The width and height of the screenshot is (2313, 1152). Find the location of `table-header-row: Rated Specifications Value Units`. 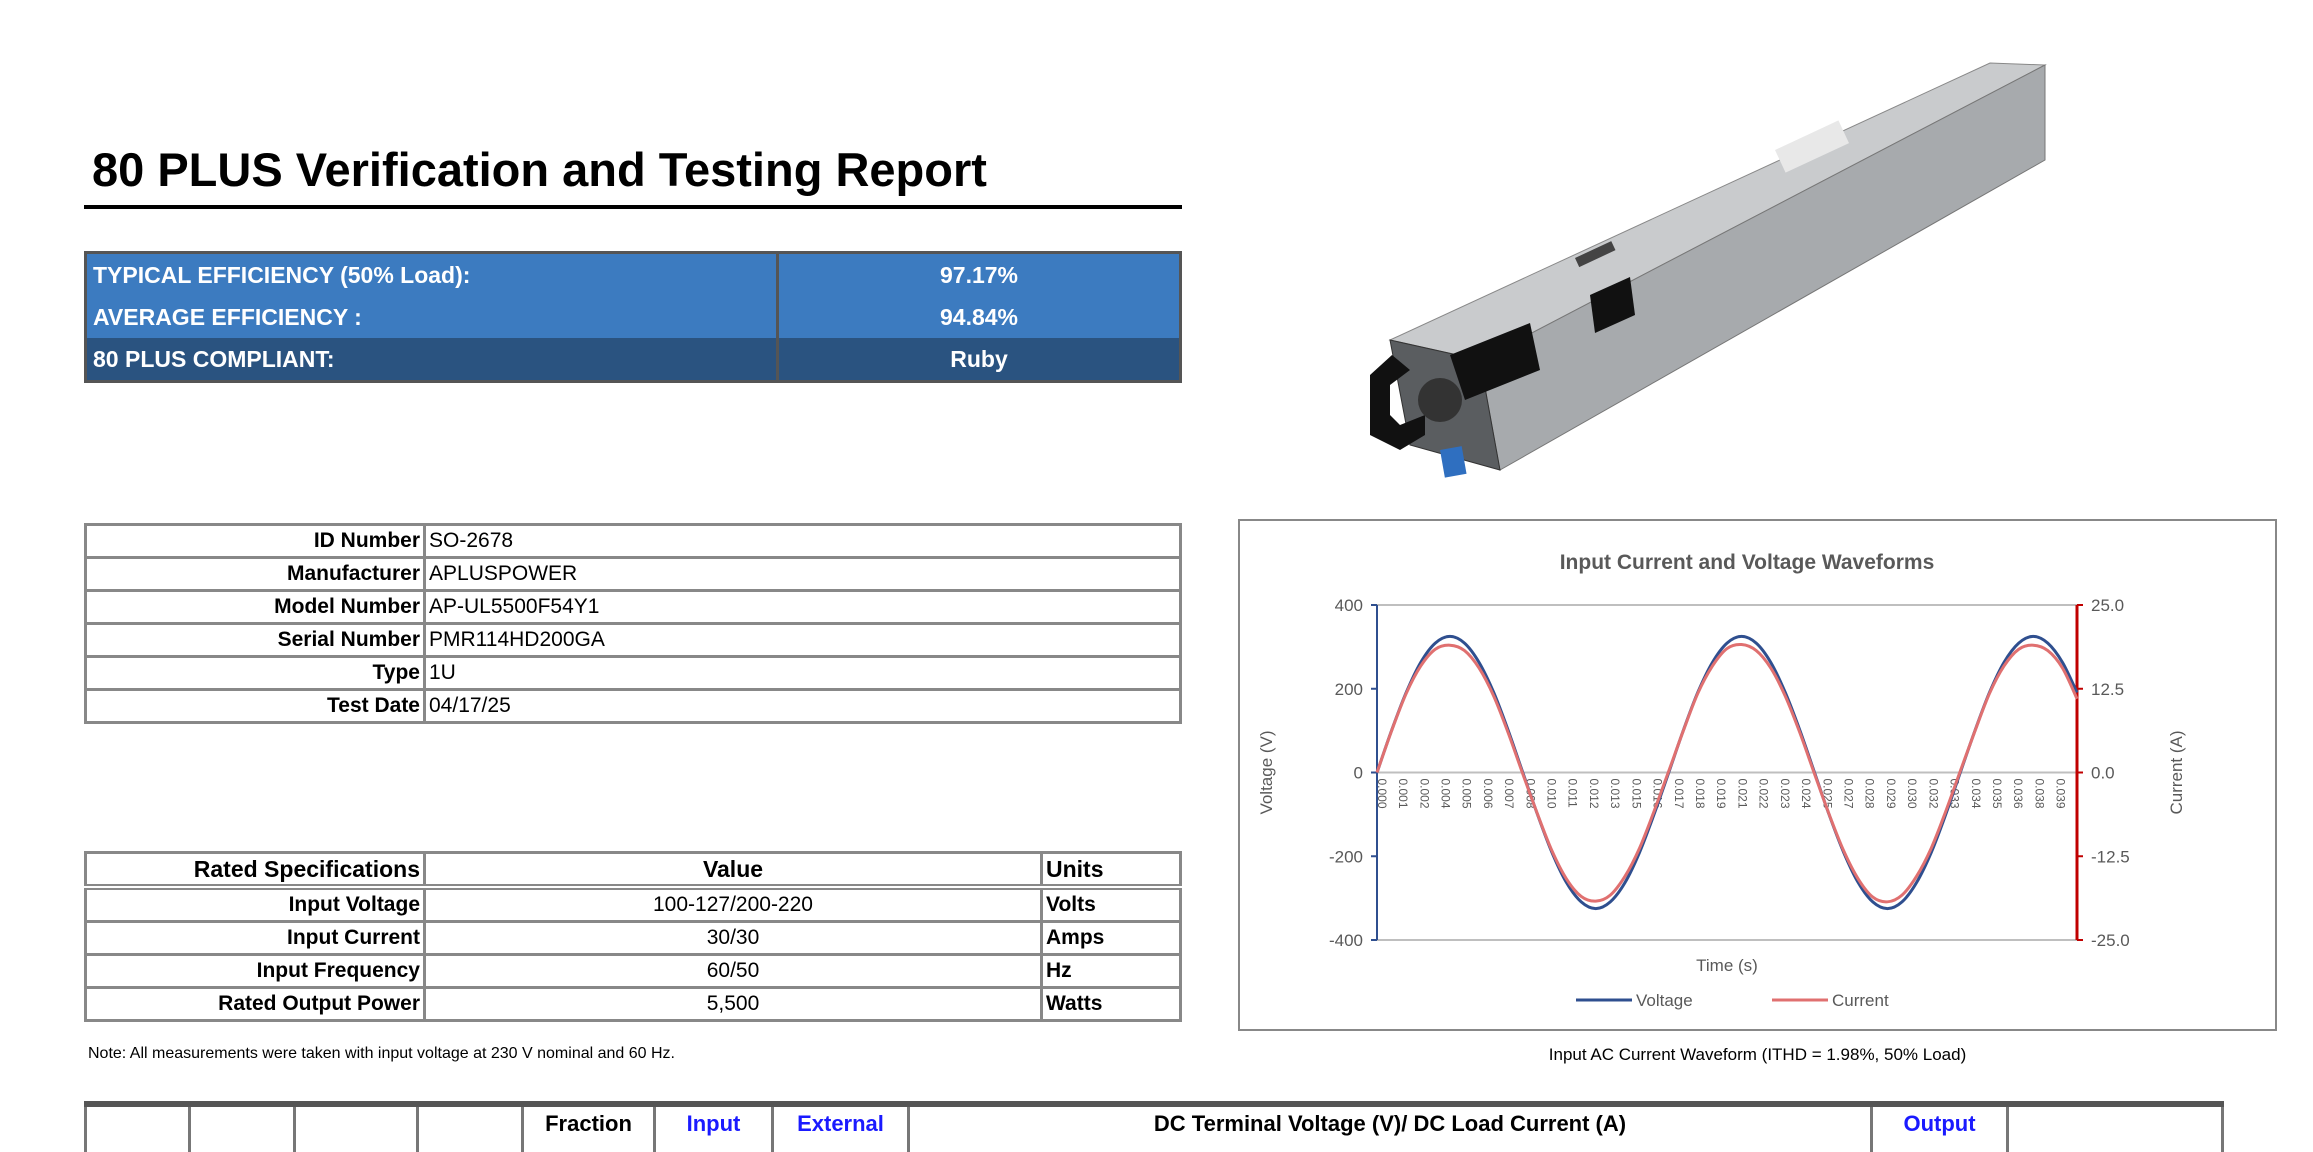

table-header-row: Rated Specifications Value Units is located at coordinates (633, 870).